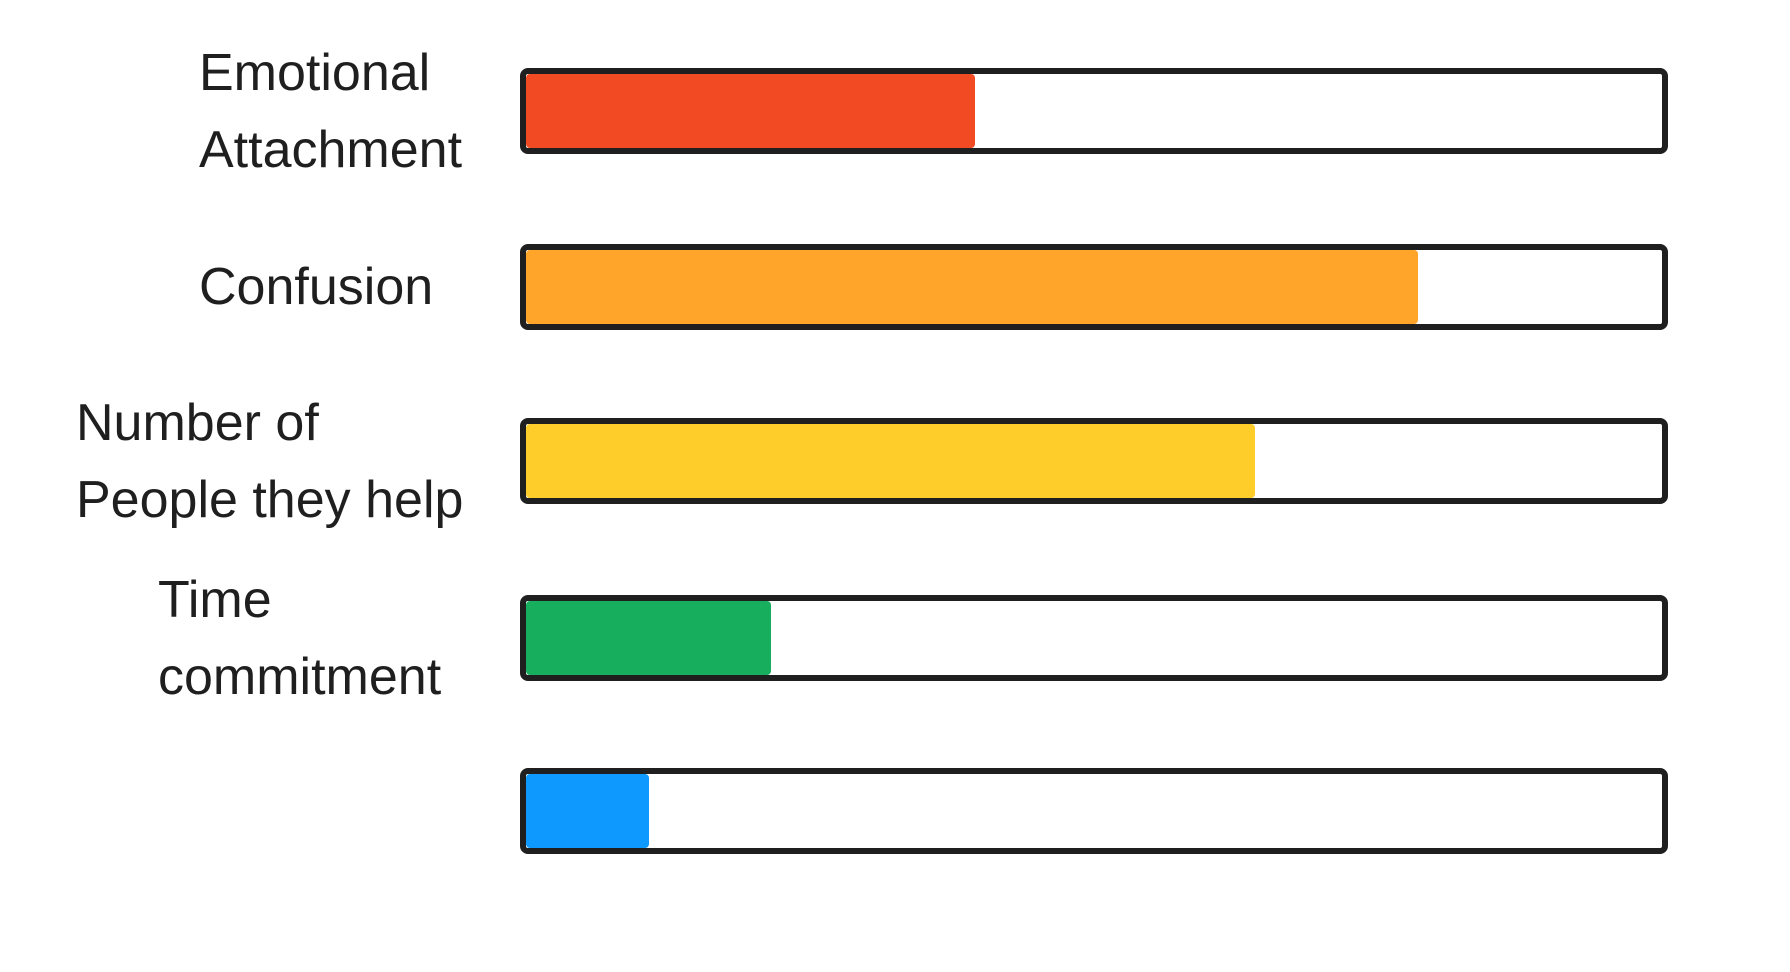 Image resolution: width=1790 pixels, height=972 pixels. Describe the element at coordinates (1094, 638) in the screenshot. I see `bar-track-time-commitment` at that location.